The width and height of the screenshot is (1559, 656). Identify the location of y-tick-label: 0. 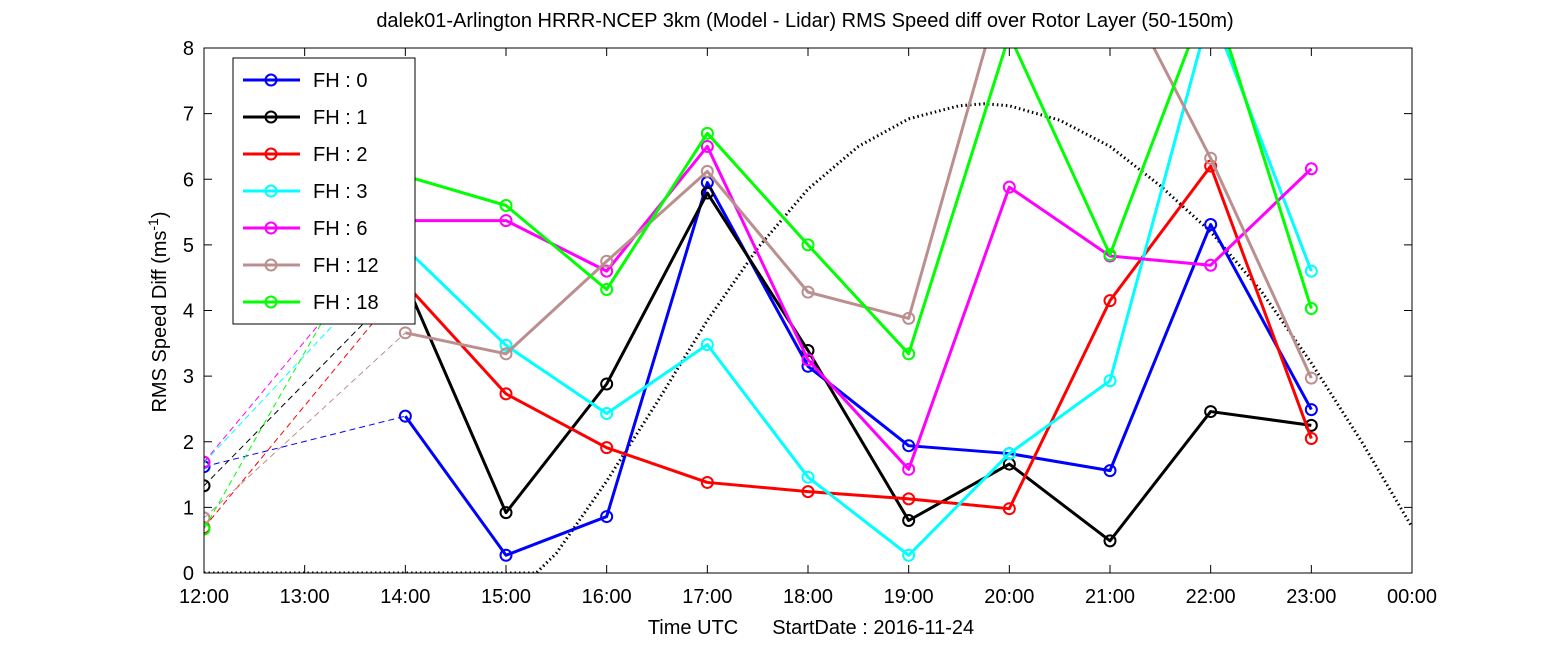
(188, 574).